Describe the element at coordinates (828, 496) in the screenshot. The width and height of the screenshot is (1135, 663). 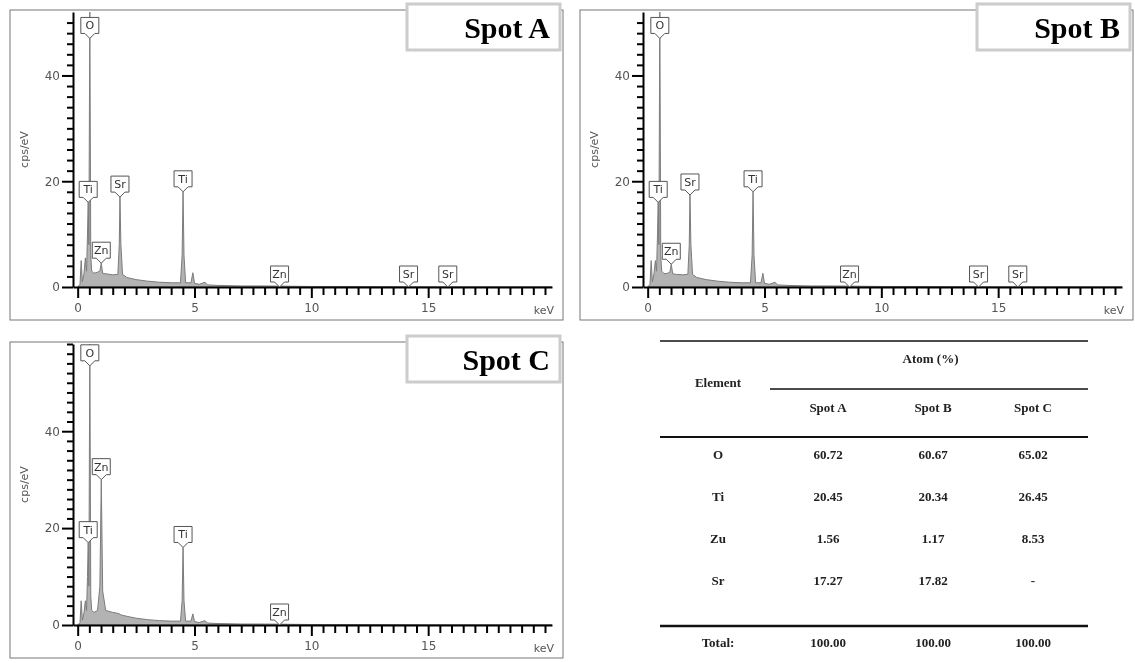
I see `data-label: 20.45` at that location.